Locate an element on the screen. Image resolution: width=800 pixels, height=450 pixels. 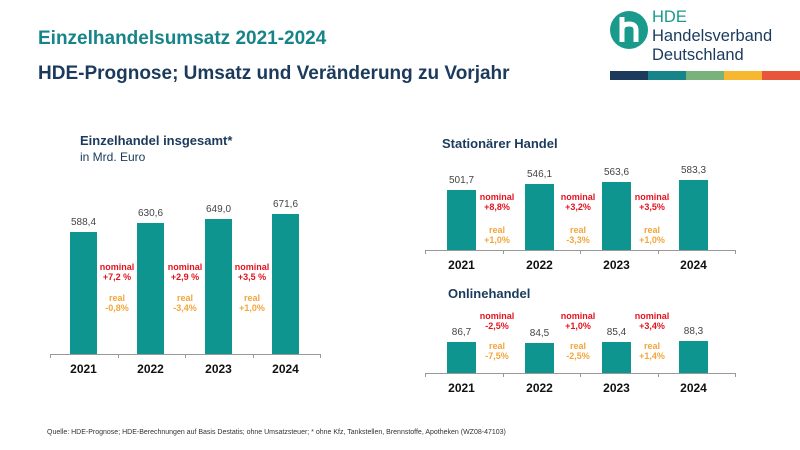
value-label: 88,3 is located at coordinates (693, 332).